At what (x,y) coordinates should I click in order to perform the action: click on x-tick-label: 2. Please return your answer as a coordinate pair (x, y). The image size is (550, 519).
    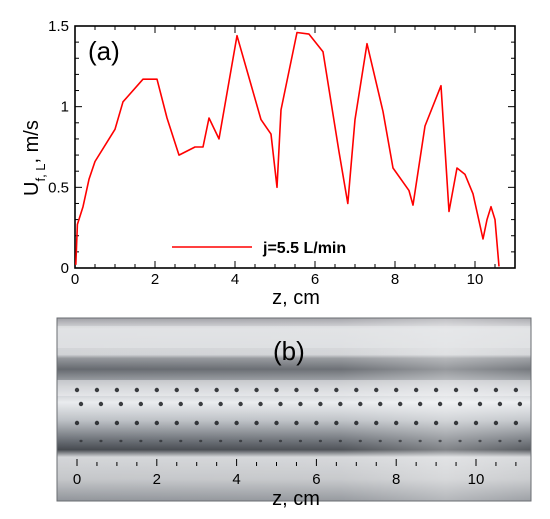
    Looking at the image, I should click on (155, 279).